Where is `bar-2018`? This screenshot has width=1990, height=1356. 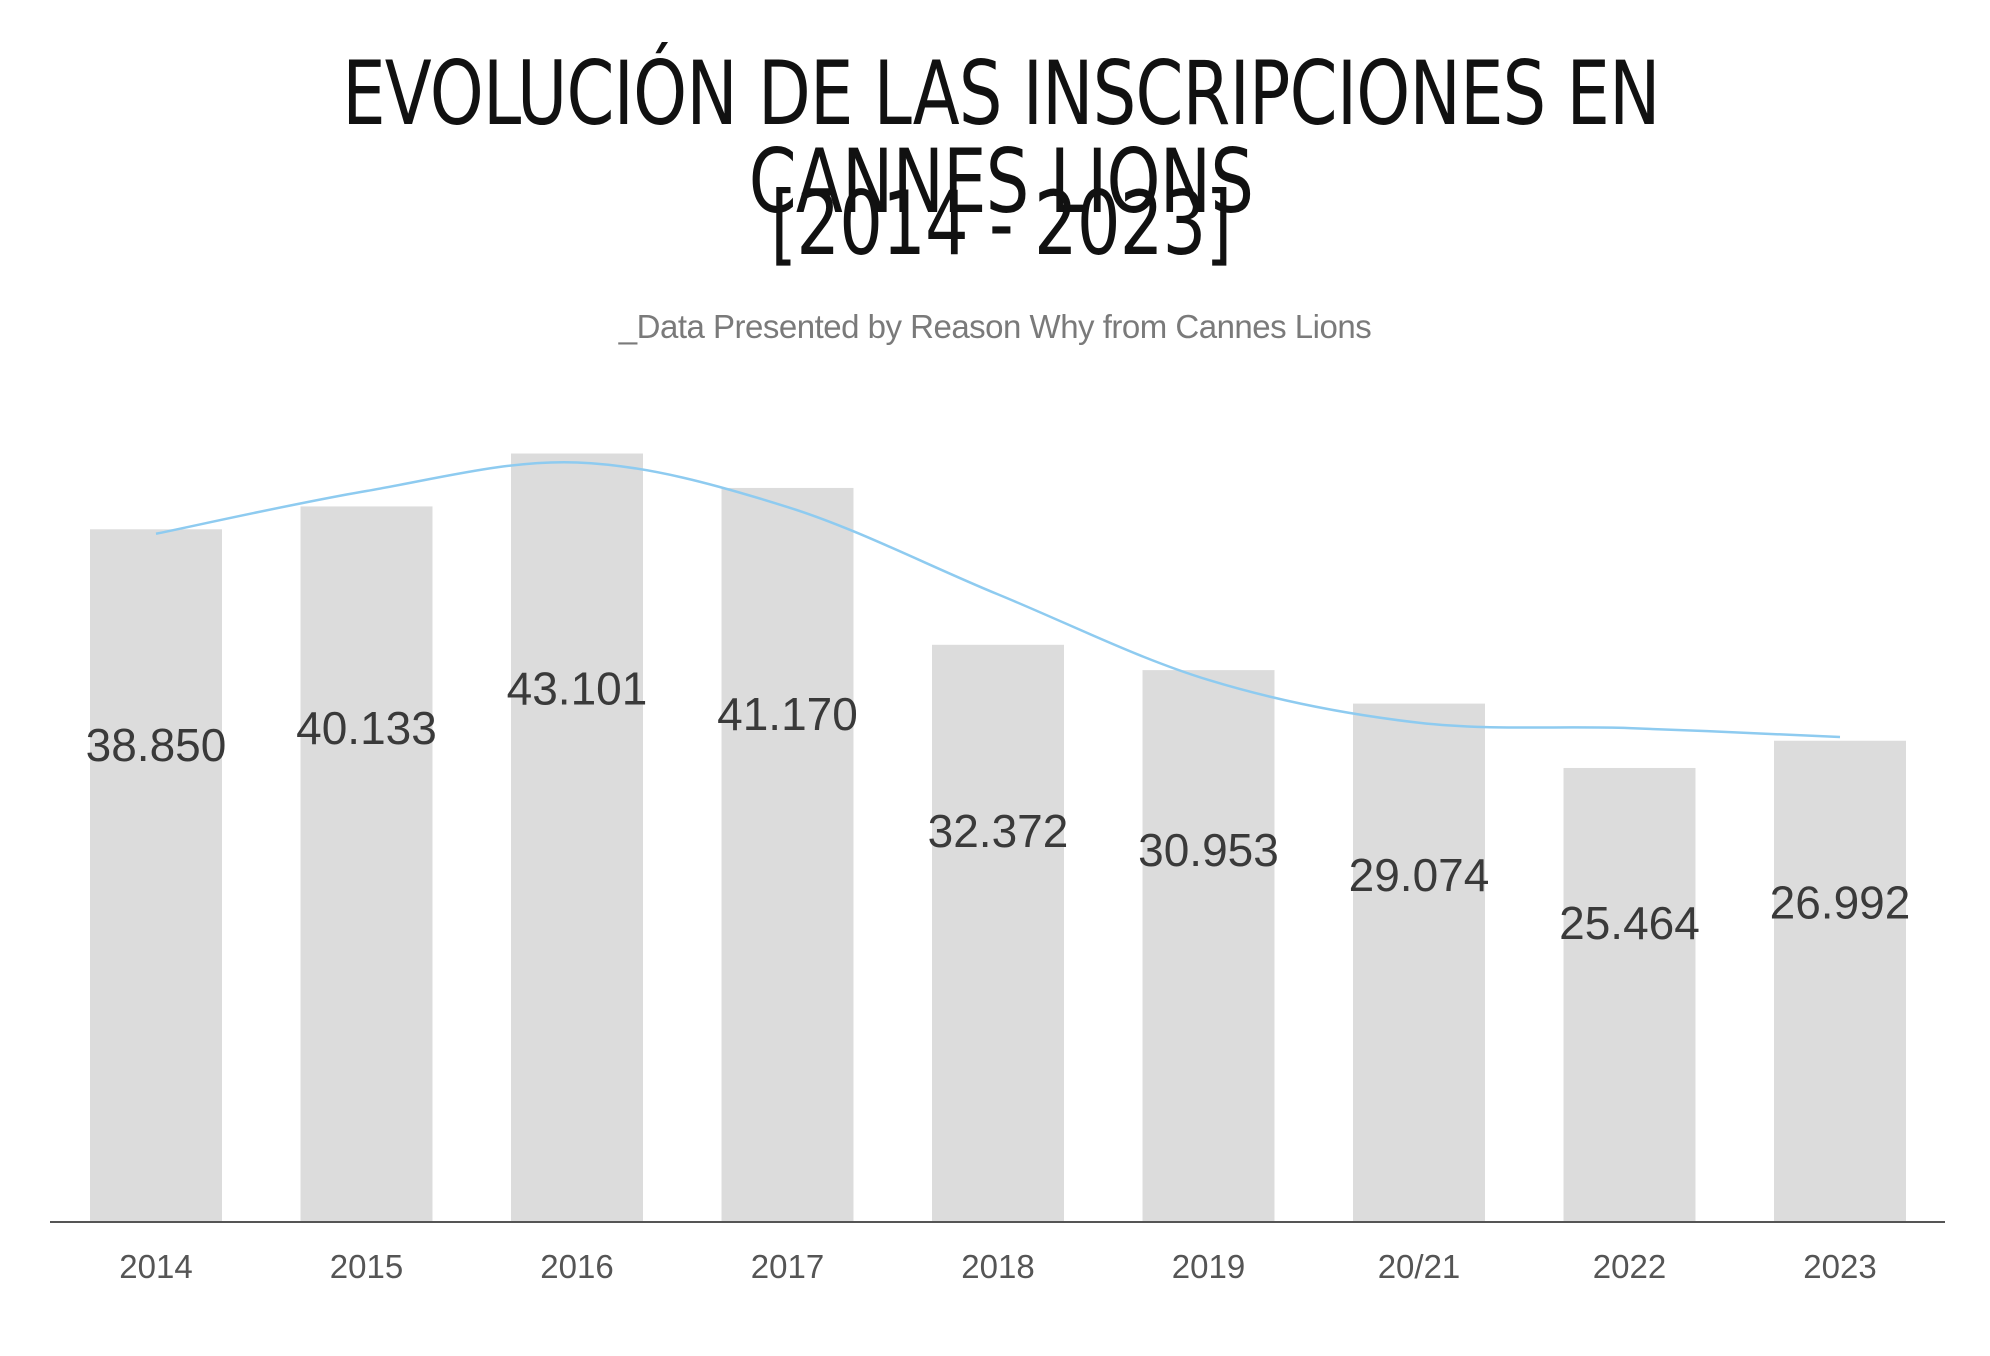 bar-2018 is located at coordinates (998, 933).